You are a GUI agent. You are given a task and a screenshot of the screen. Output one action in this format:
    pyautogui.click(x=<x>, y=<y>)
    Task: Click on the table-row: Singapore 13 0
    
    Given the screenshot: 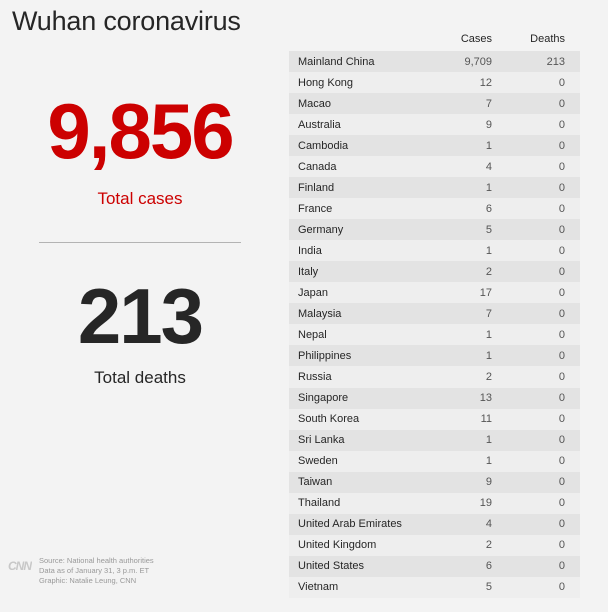 What is the action you would take?
    pyautogui.click(x=434, y=398)
    